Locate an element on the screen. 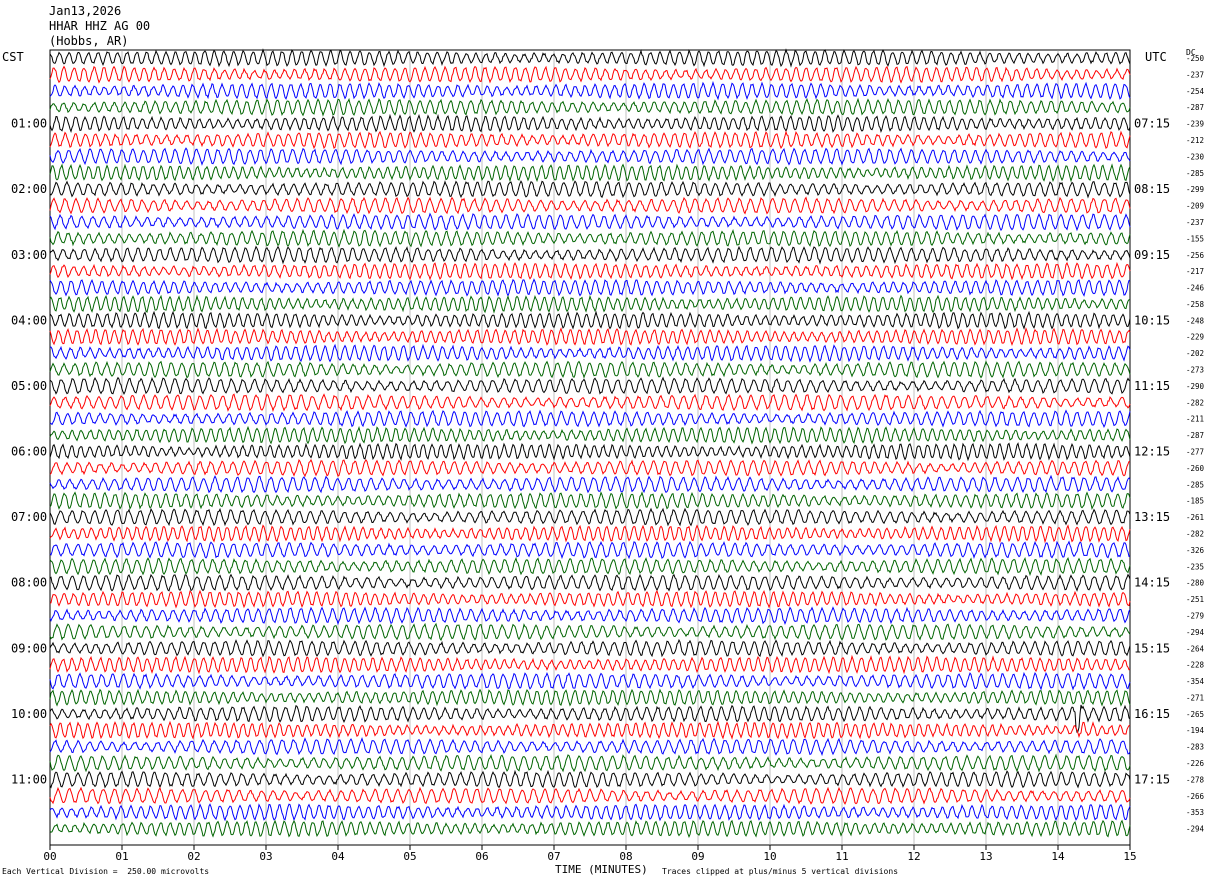 Image resolution: width=1210 pixels, height=886 pixels. dc-offset-label: -282 is located at coordinates (1195, 402).